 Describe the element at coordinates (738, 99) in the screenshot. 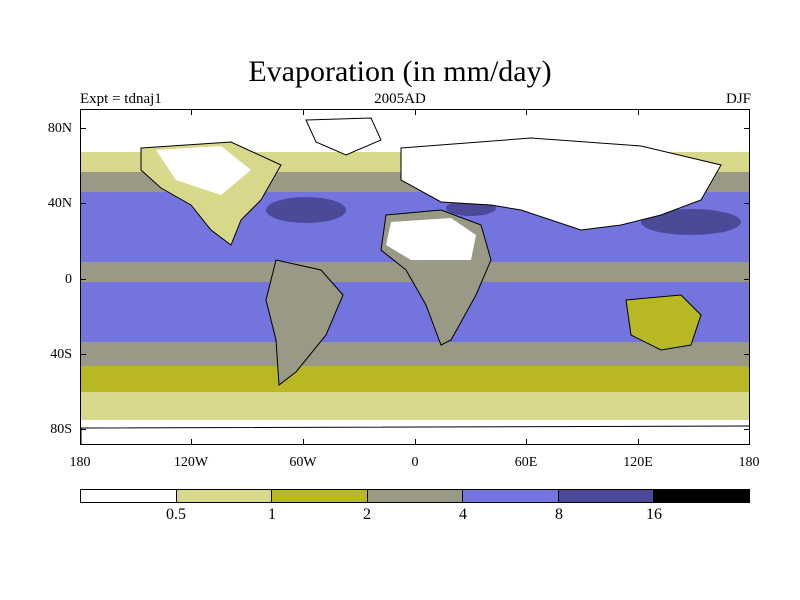

I see `season-label: DJF` at that location.